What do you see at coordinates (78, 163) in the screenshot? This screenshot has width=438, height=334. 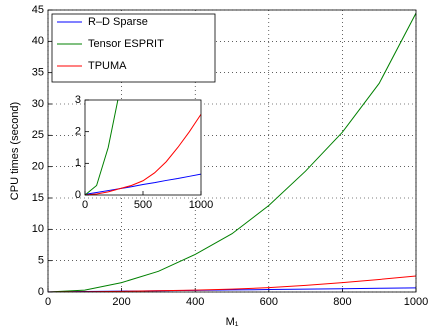 I see `y-tick-label: 1` at bounding box center [78, 163].